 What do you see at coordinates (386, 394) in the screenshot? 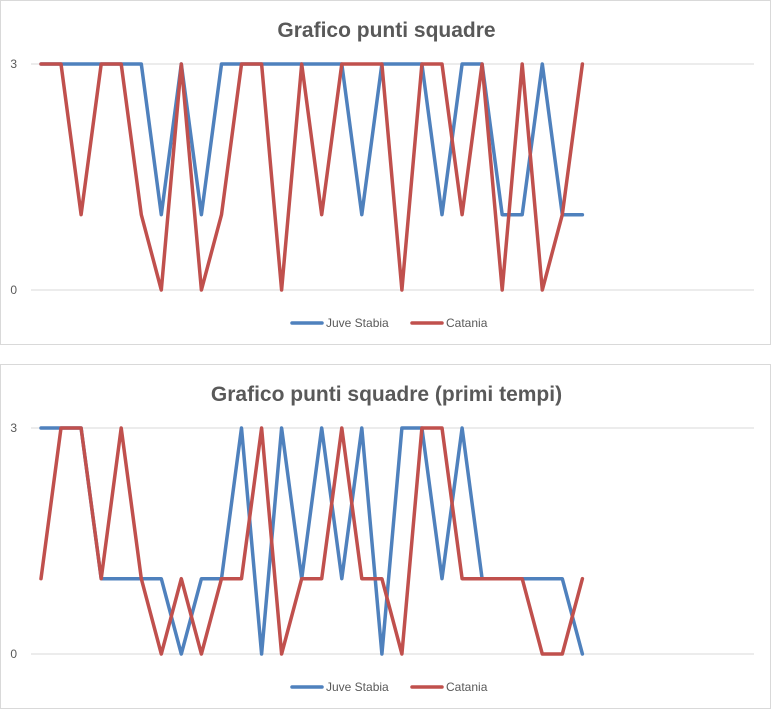
I see `chart-title: Grafico punti squadre (primi tempi)` at bounding box center [386, 394].